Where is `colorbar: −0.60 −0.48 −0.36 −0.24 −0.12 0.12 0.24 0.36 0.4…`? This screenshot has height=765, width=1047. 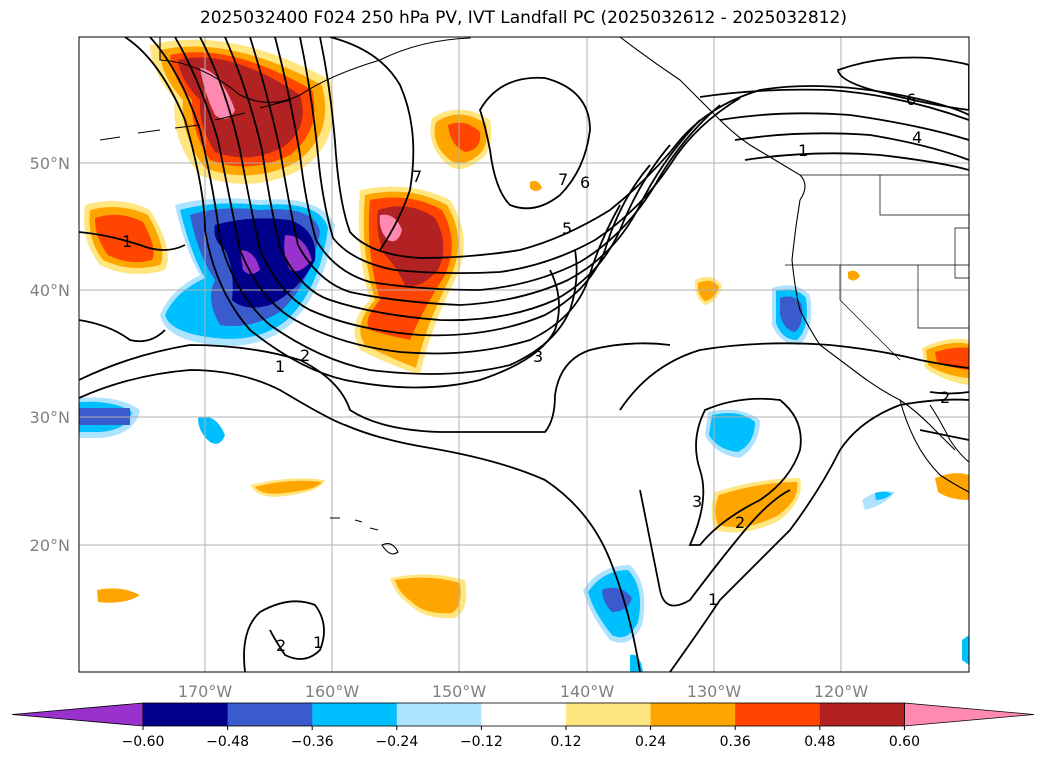 colorbar: −0.60 −0.48 −0.36 −0.24 −0.12 0.12 0.24 0.36 0.4… is located at coordinates (523, 726).